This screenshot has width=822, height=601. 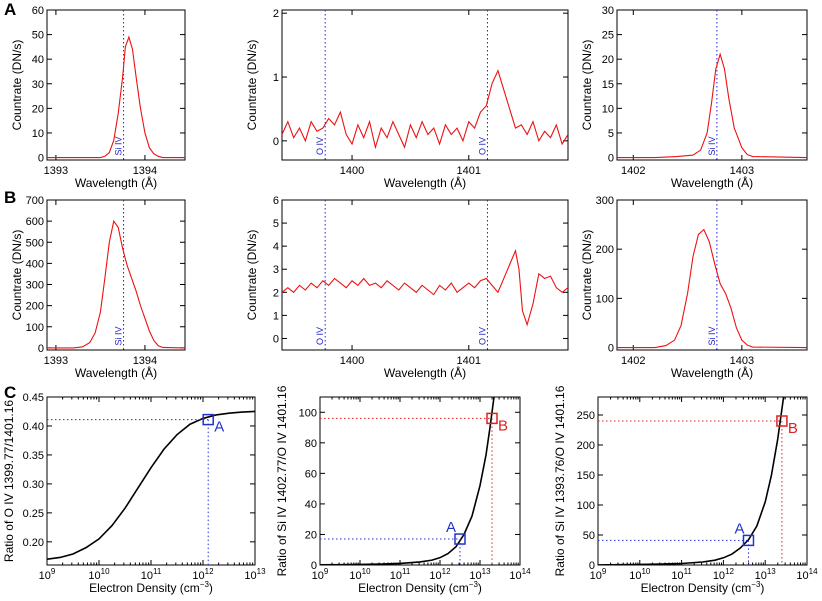 What do you see at coordinates (586, 416) in the screenshot?
I see `y-tick-label: 250` at bounding box center [586, 416].